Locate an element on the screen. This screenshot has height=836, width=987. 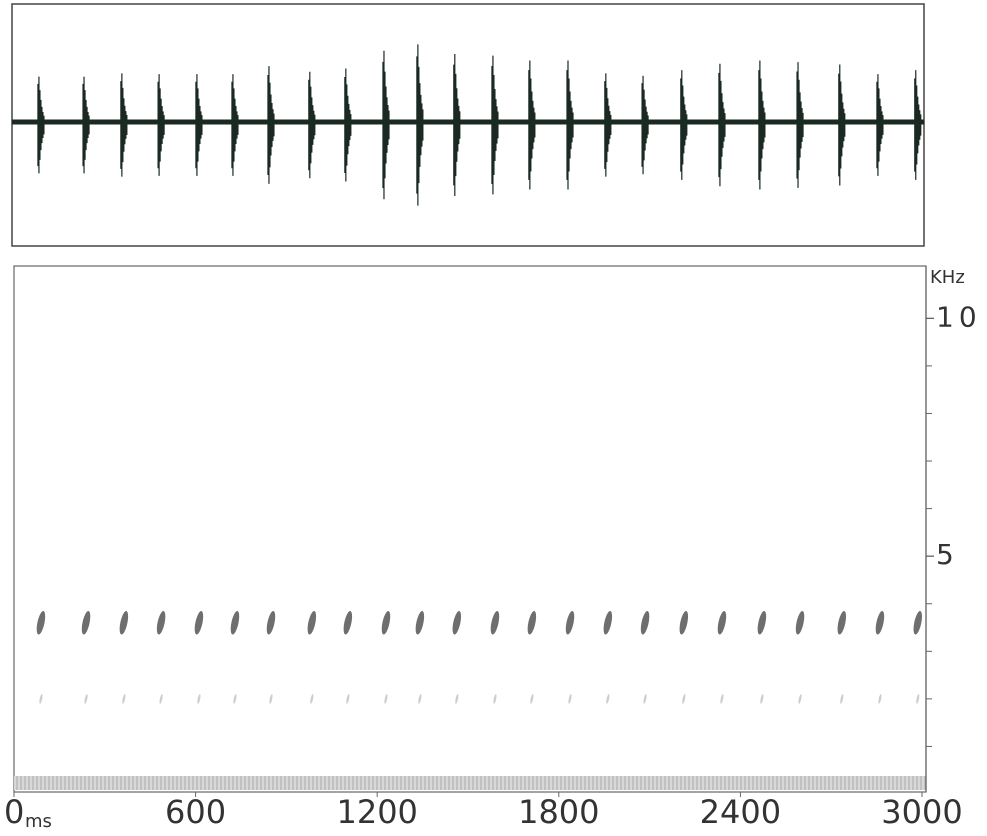
x-tick-label: 1200 is located at coordinates (376, 812).